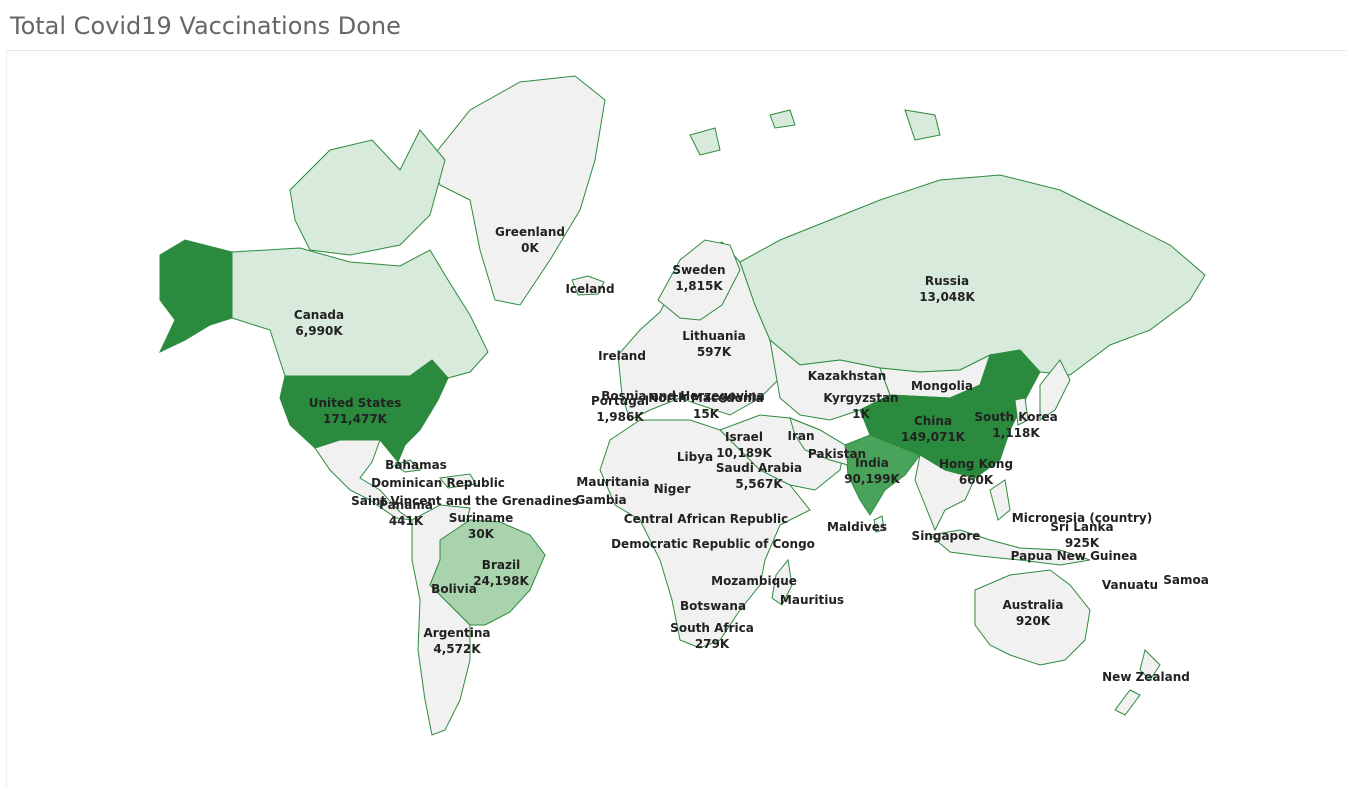  I want to click on land-australia, so click(1032, 617).